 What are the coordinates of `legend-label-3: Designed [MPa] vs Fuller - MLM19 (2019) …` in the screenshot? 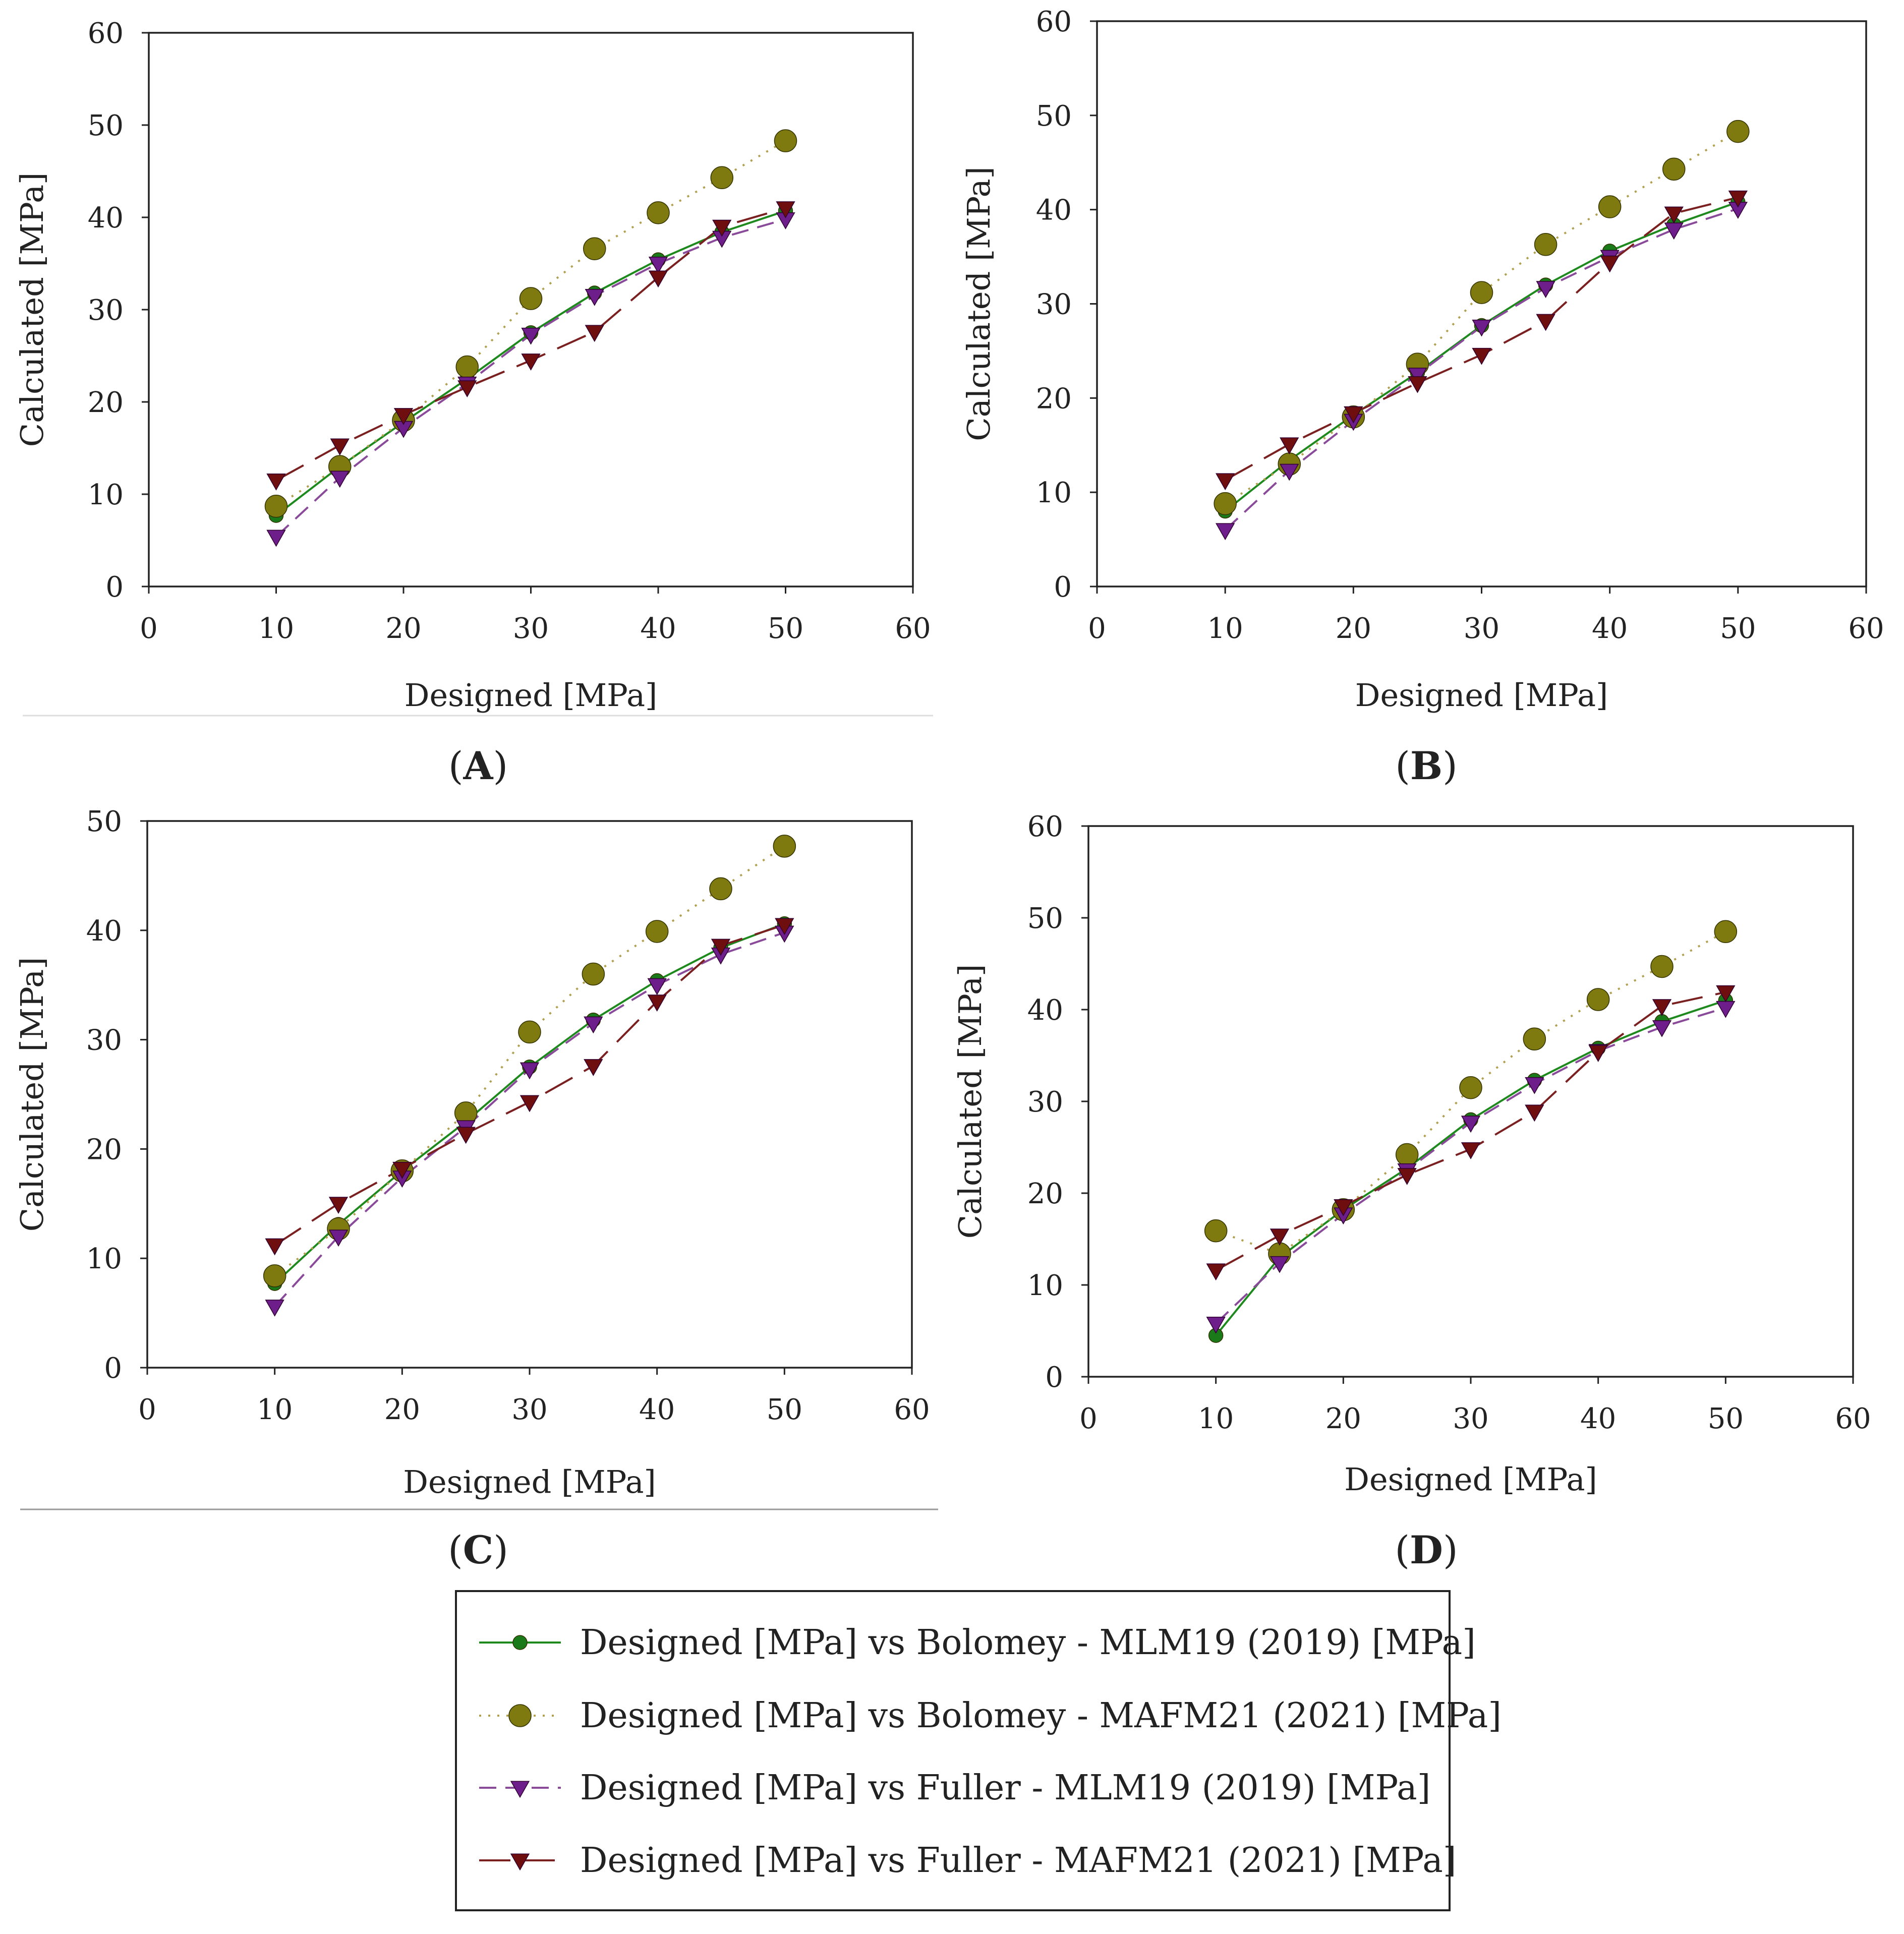 It's located at (1005, 1788).